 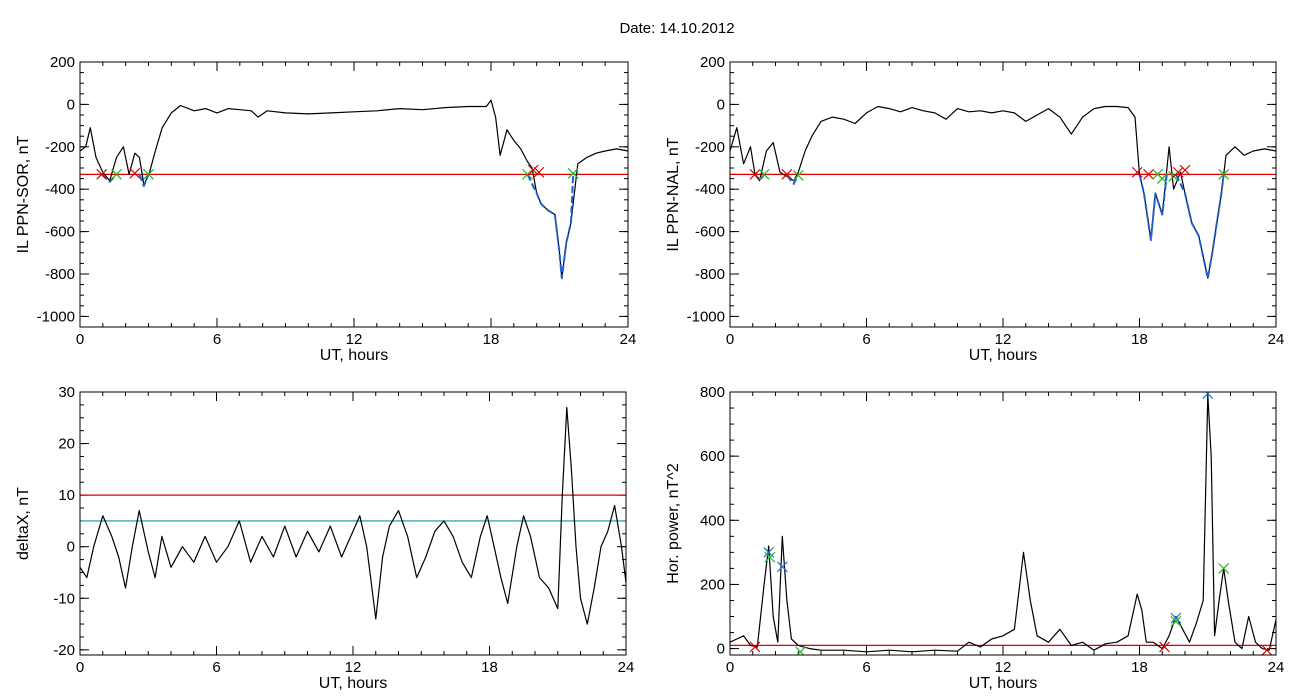 I want to click on y-tick-label: 30, so click(x=66, y=392).